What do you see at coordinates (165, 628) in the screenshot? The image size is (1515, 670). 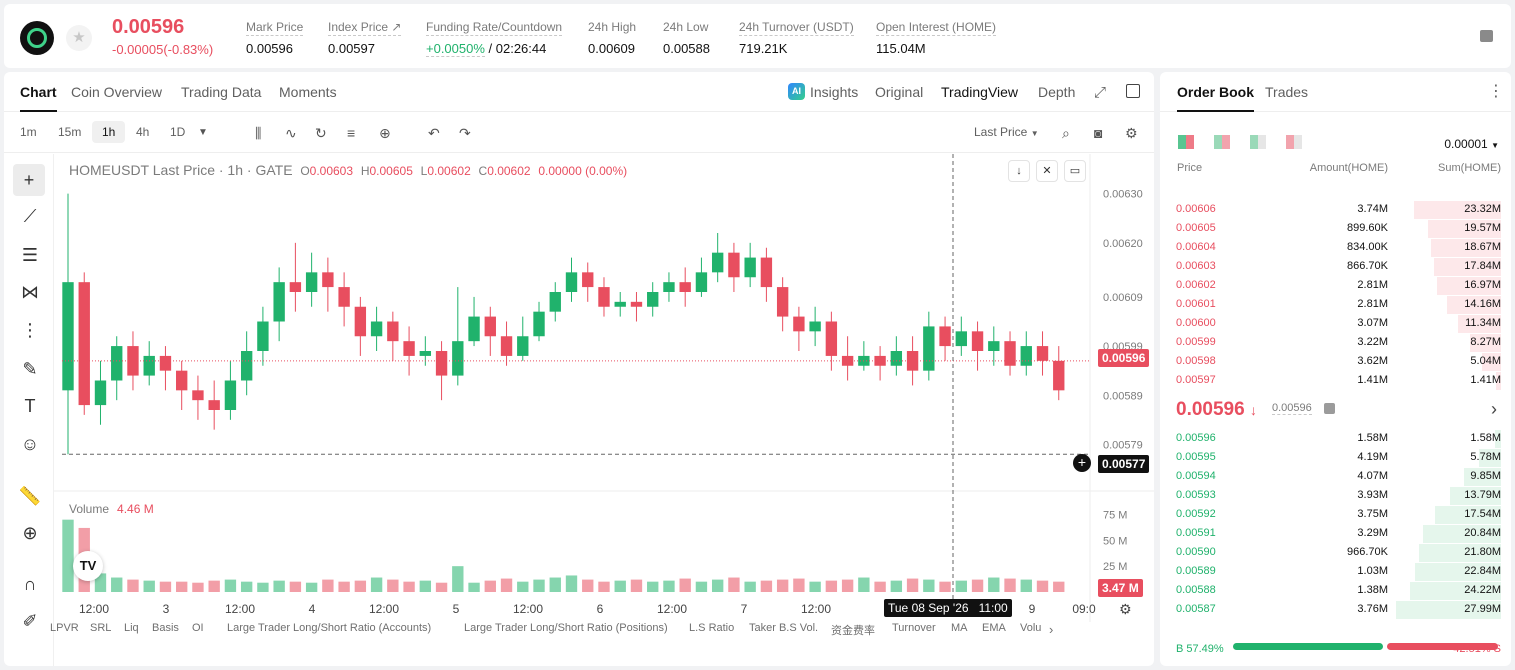 I see `indicator-basis: Basis` at bounding box center [165, 628].